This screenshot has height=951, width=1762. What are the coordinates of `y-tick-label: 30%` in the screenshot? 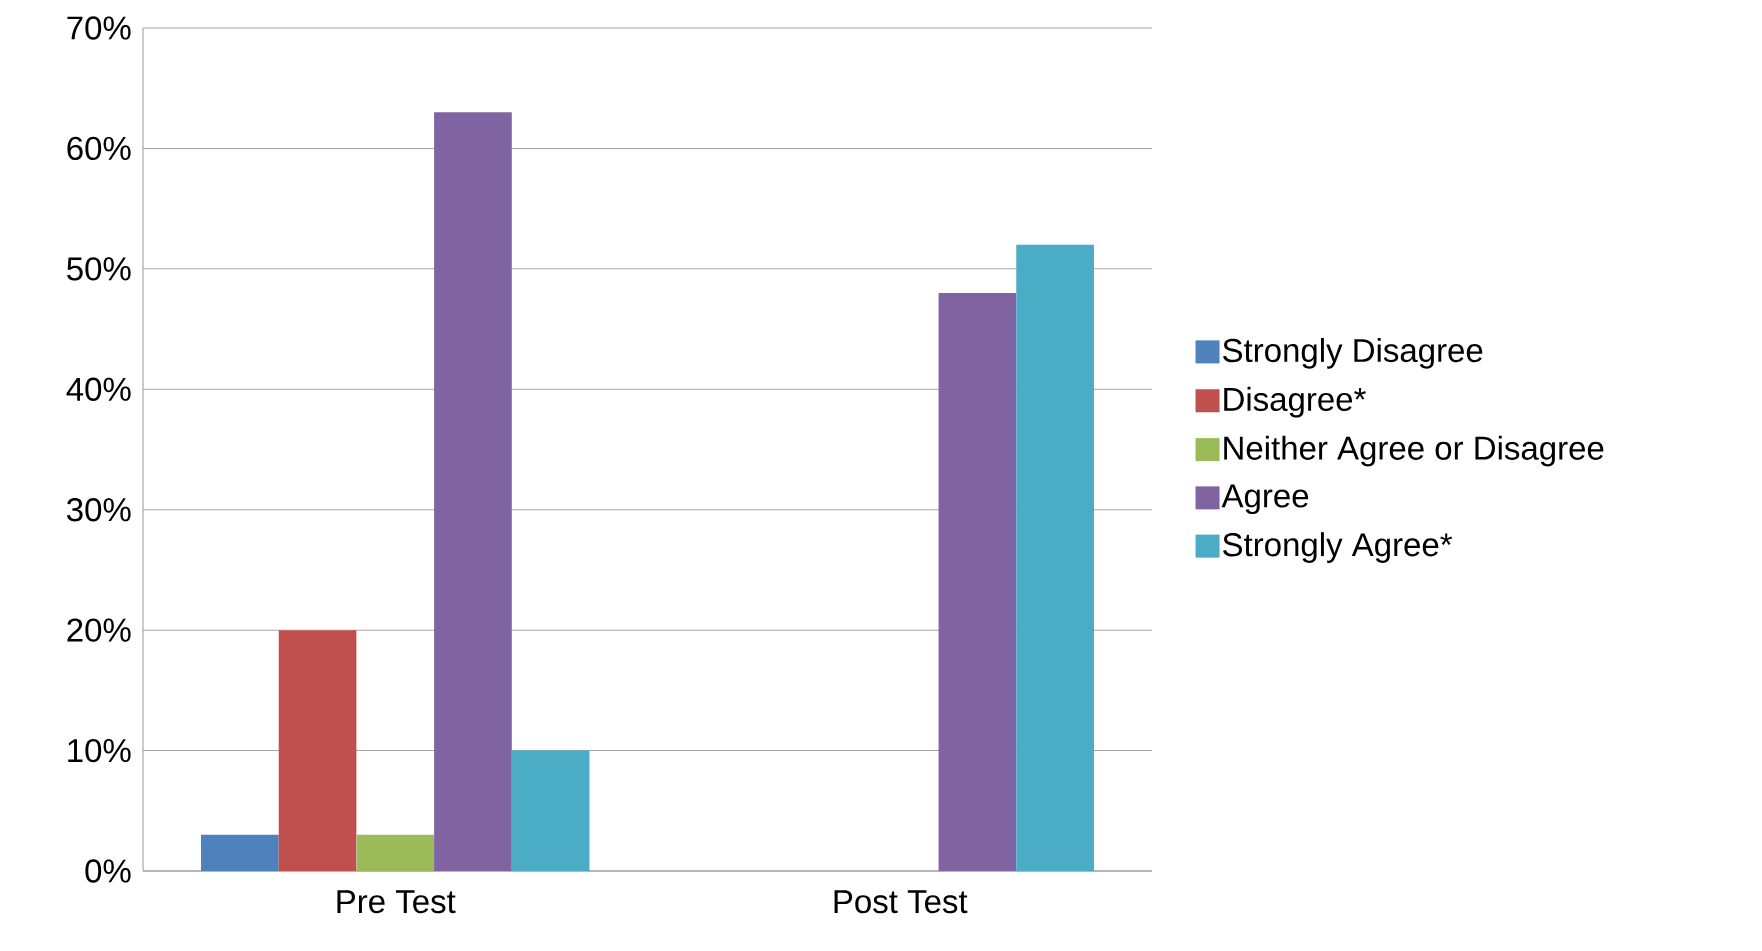 It's located at (99, 510).